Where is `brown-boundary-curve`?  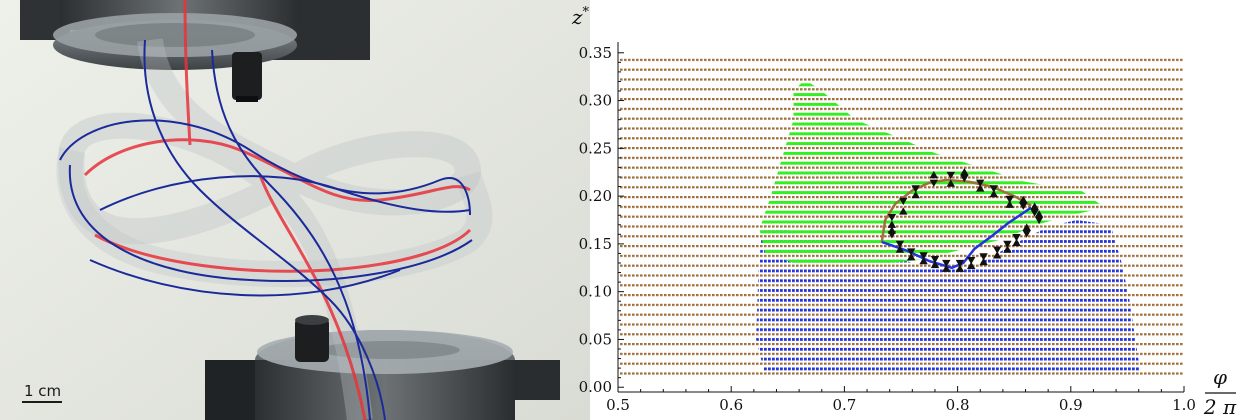
brown-boundary-curve is located at coordinates (956, 210).